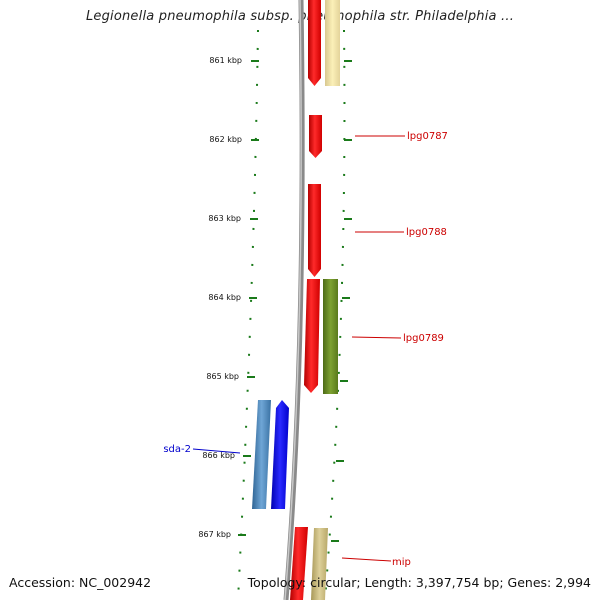  Describe the element at coordinates (426, 232) in the screenshot. I see `gene-label: lpg0788` at that location.